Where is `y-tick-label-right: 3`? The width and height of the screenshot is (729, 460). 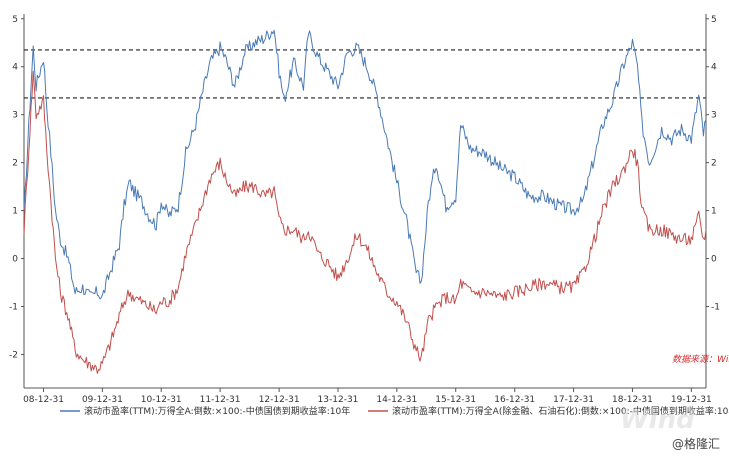
y-tick-label-right: 3 is located at coordinates (714, 116).